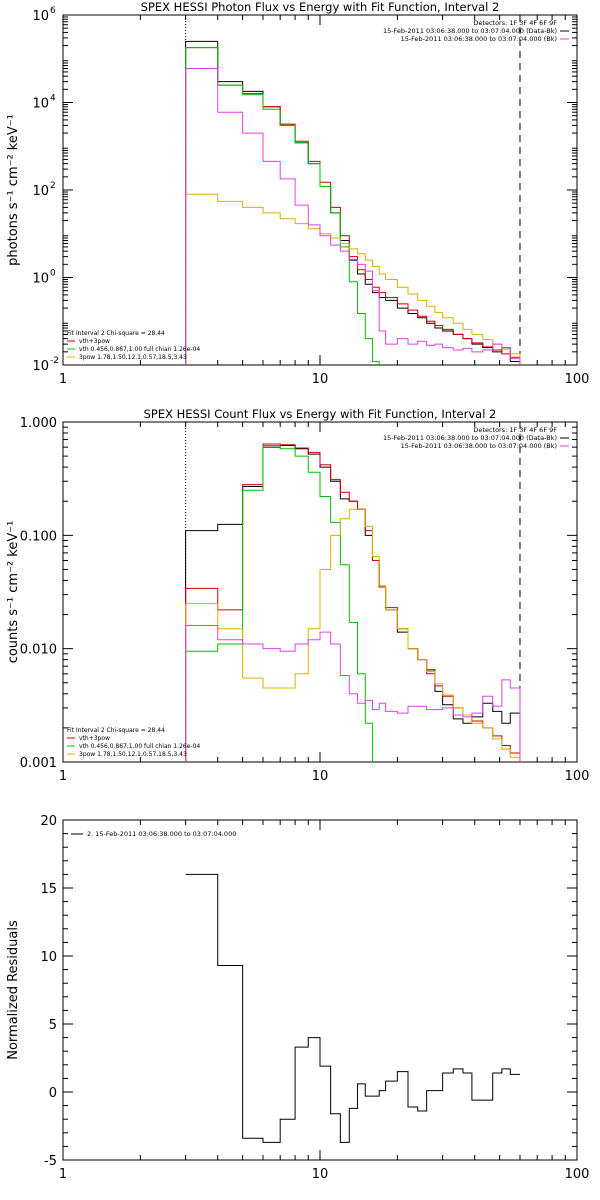 This screenshot has height=1200, width=600. What do you see at coordinates (38, 423) in the screenshot?
I see `y-tick-label: 1.000` at bounding box center [38, 423].